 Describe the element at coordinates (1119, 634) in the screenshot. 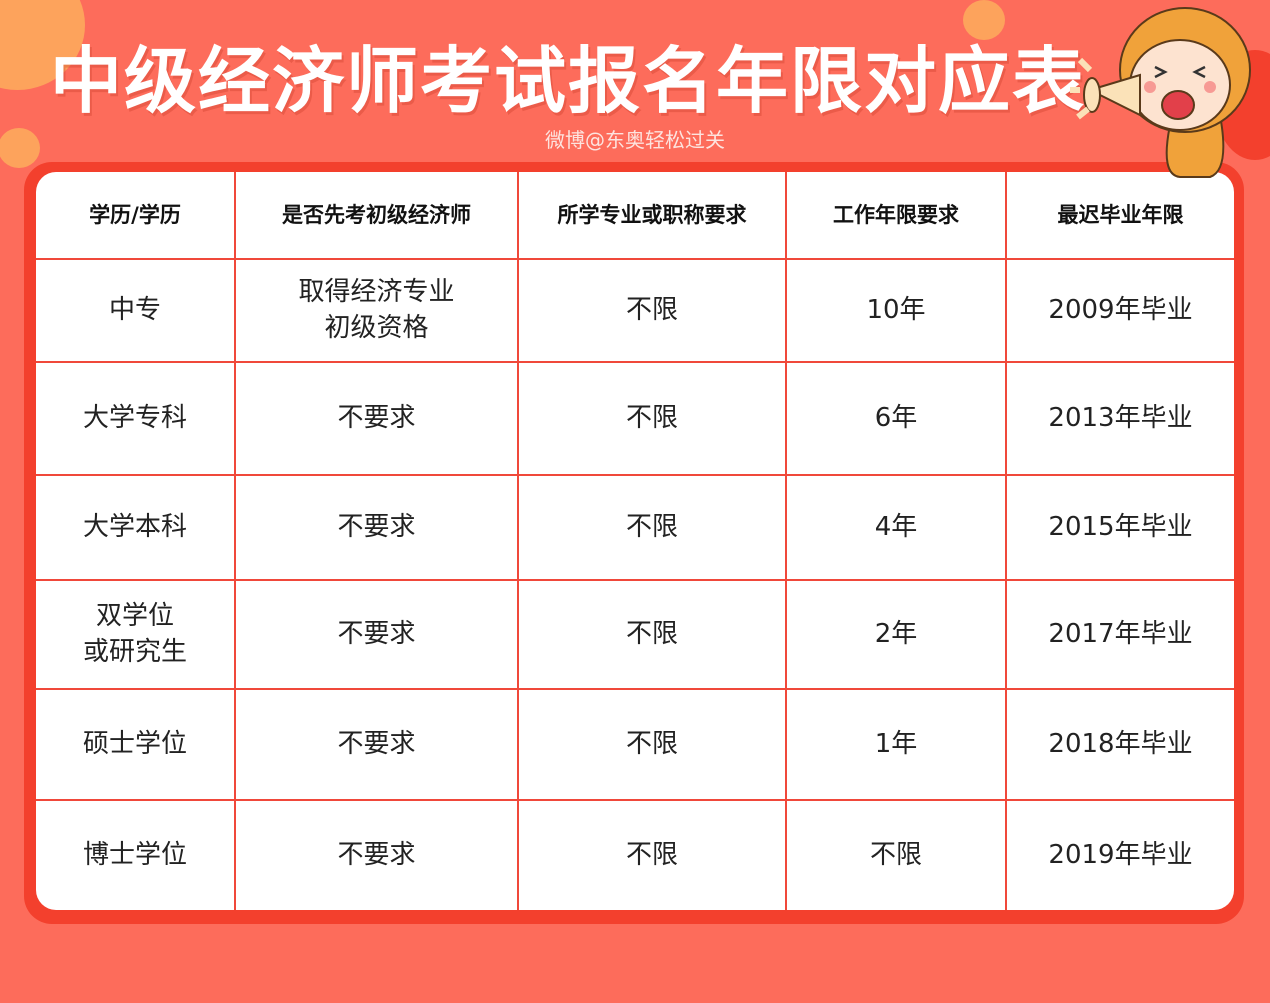

I see `table-cell: 2017年毕业` at that location.